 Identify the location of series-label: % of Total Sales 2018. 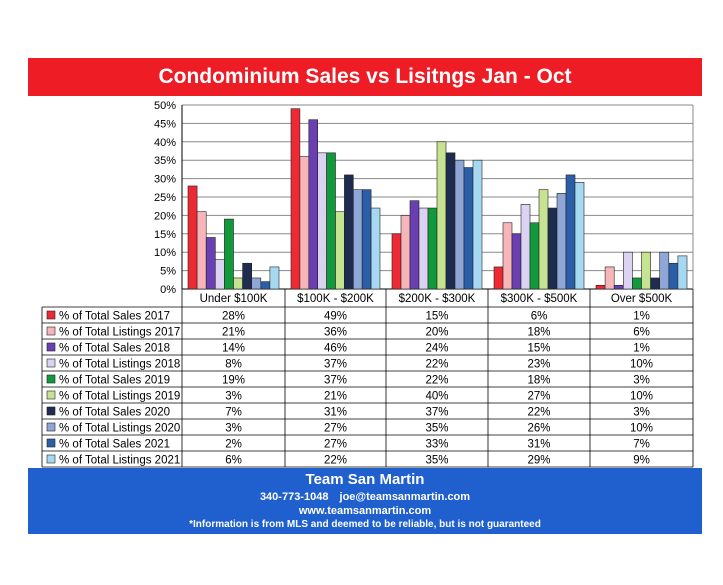
(114, 349).